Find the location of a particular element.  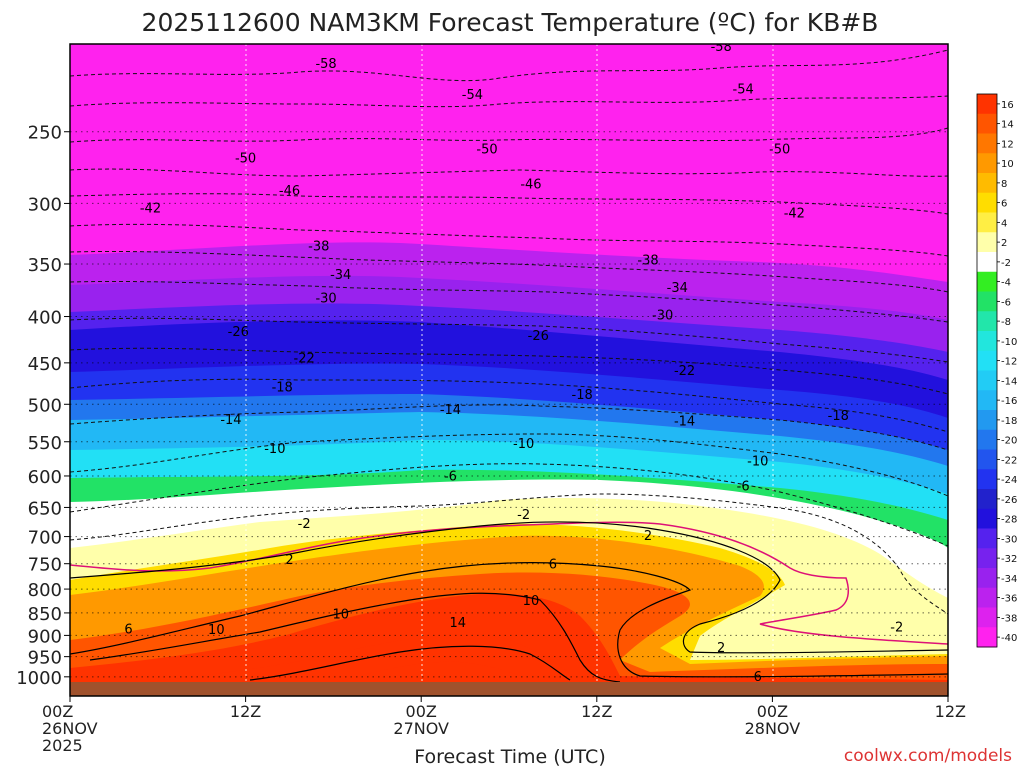

isotherm-minus2 is located at coordinates (509, 554).